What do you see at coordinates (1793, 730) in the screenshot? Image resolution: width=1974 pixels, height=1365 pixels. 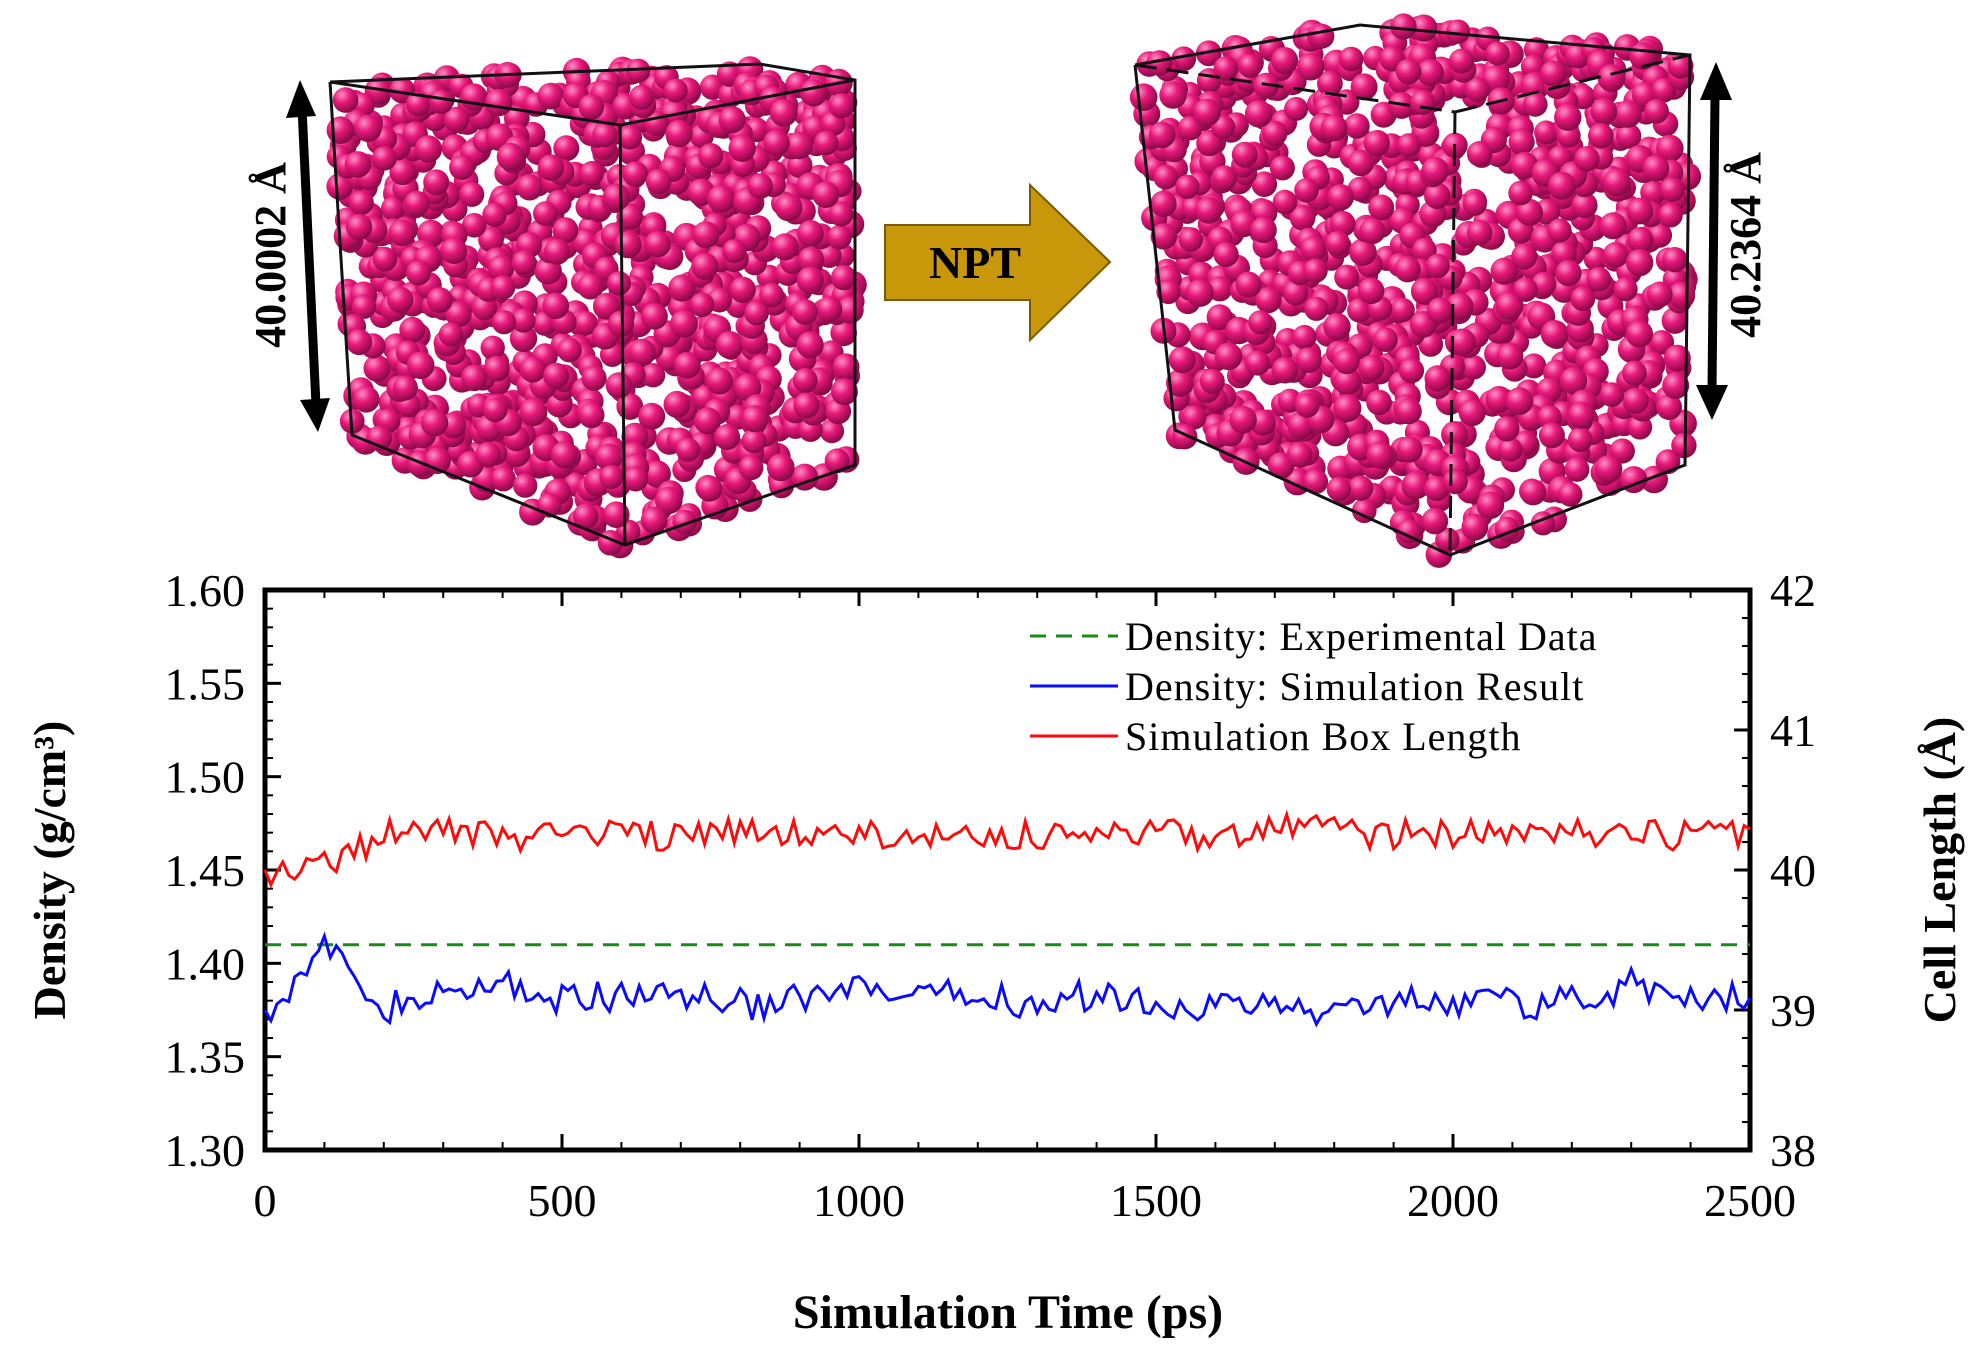 I see `y-right-tick-label: 41` at bounding box center [1793, 730].